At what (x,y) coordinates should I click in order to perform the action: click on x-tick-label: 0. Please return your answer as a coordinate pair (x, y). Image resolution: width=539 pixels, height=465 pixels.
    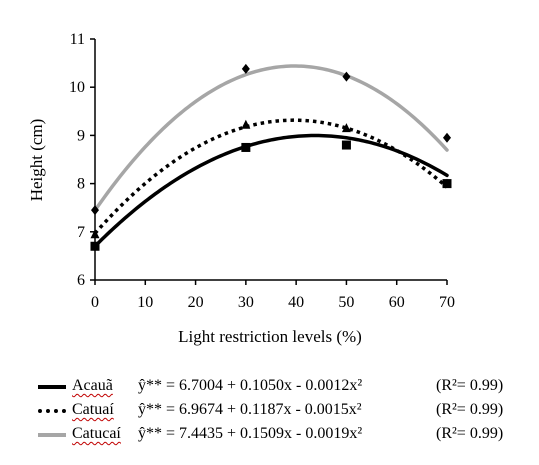
    Looking at the image, I should click on (95, 302).